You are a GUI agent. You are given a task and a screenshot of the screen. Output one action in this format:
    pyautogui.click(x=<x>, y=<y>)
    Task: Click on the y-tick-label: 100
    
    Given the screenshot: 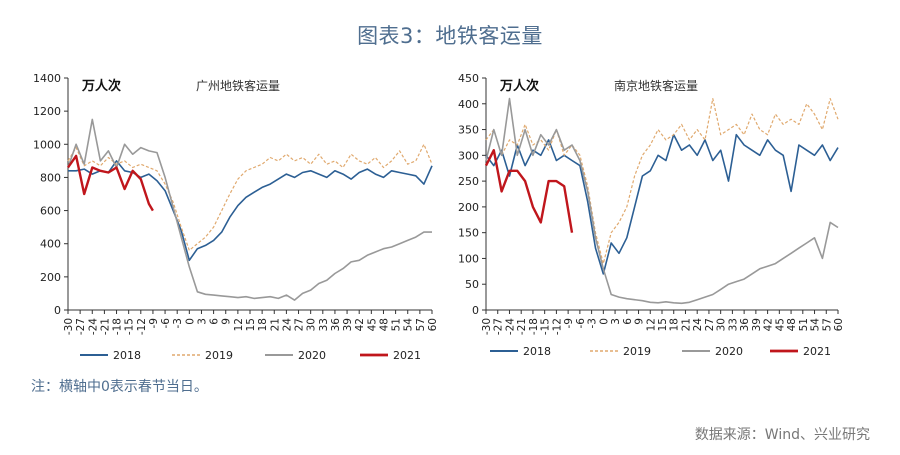 What is the action you would take?
    pyautogui.click(x=468, y=258)
    